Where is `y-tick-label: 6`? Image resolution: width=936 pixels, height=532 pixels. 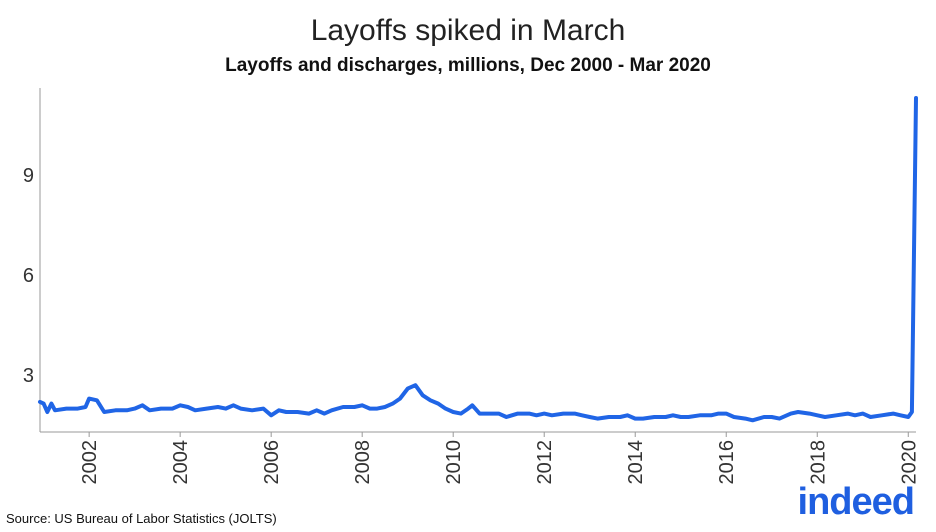
y-tick-label: 6 is located at coordinates (28, 276).